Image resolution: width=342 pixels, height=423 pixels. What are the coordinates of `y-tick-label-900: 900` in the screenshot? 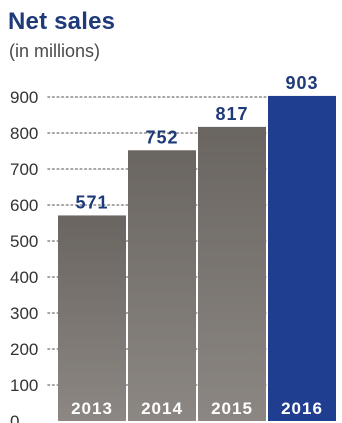 It's located at (24, 97).